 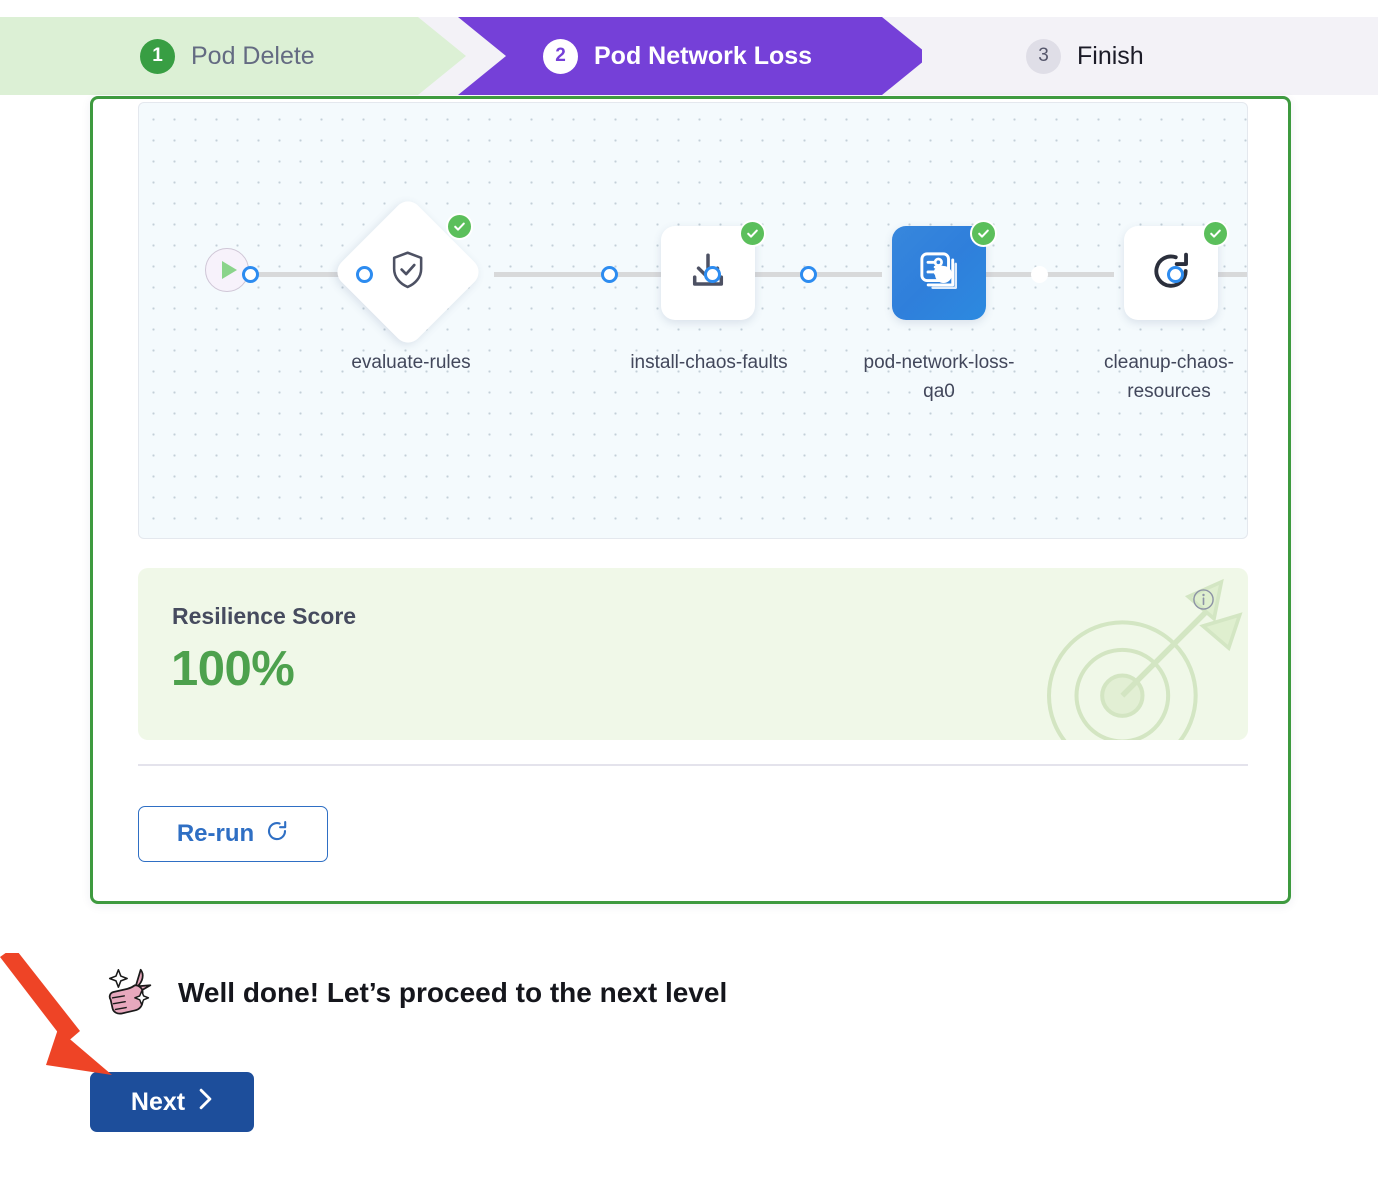 I want to click on target-dart-icon, so click(x=1145, y=659).